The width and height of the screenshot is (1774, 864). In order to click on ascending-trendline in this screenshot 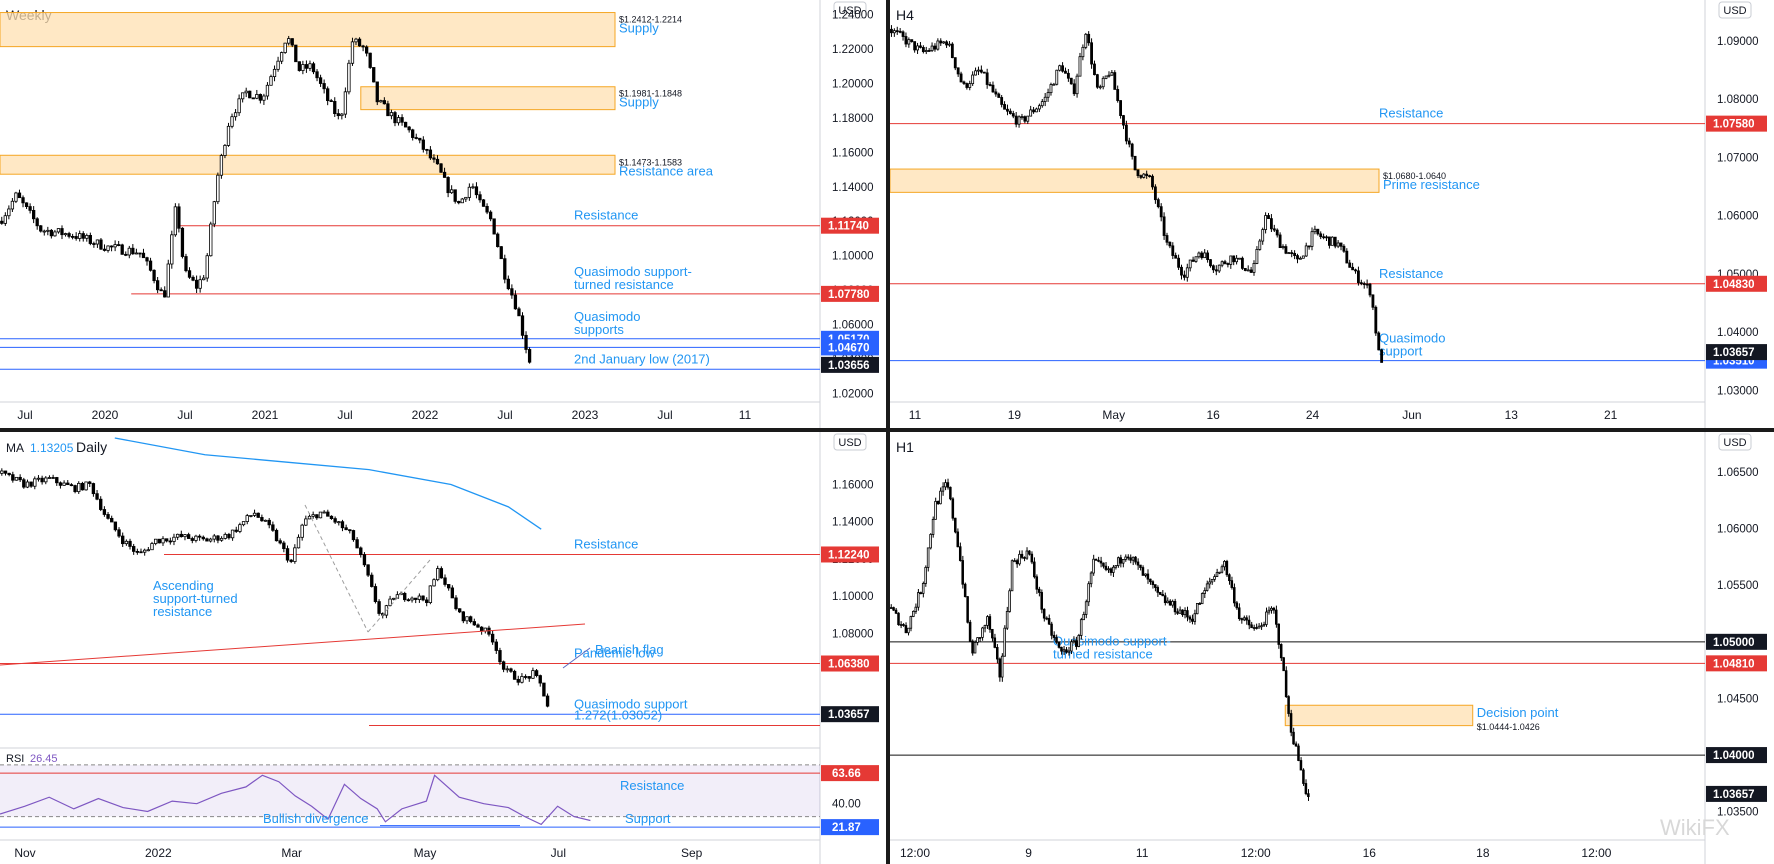, I will do `click(293, 644)`.